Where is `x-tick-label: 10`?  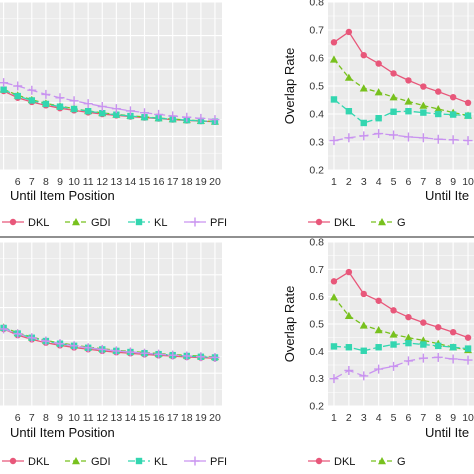
x-tick-label: 10 is located at coordinates (468, 182).